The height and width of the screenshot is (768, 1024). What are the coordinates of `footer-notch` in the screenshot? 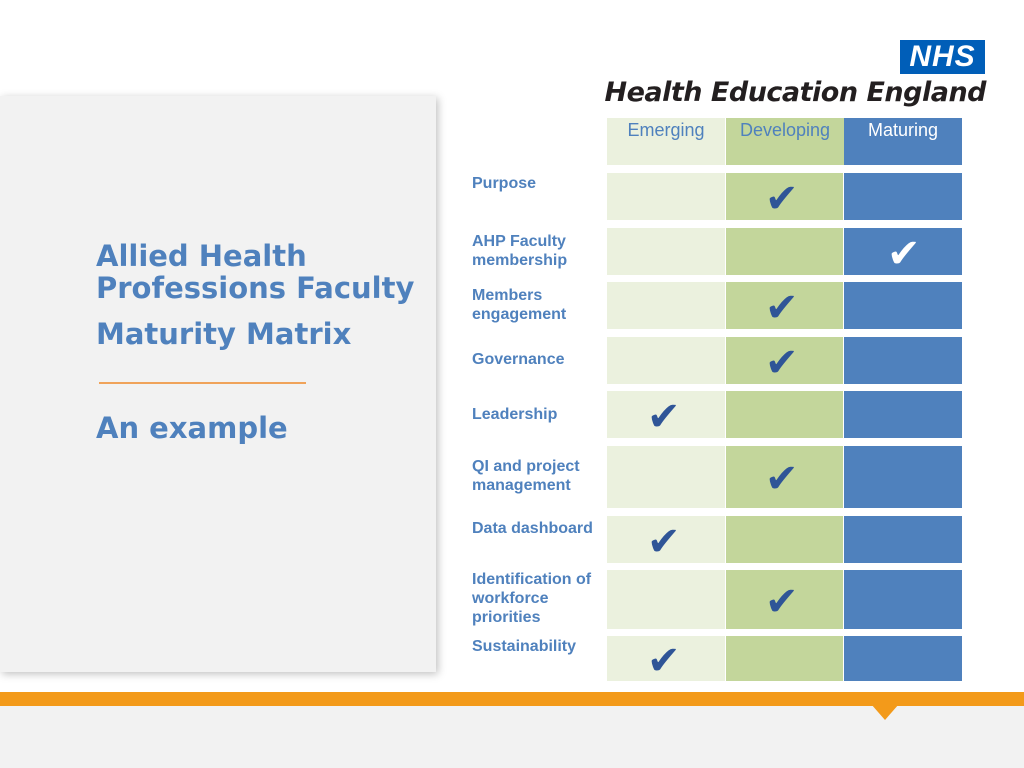 It's located at (885, 712).